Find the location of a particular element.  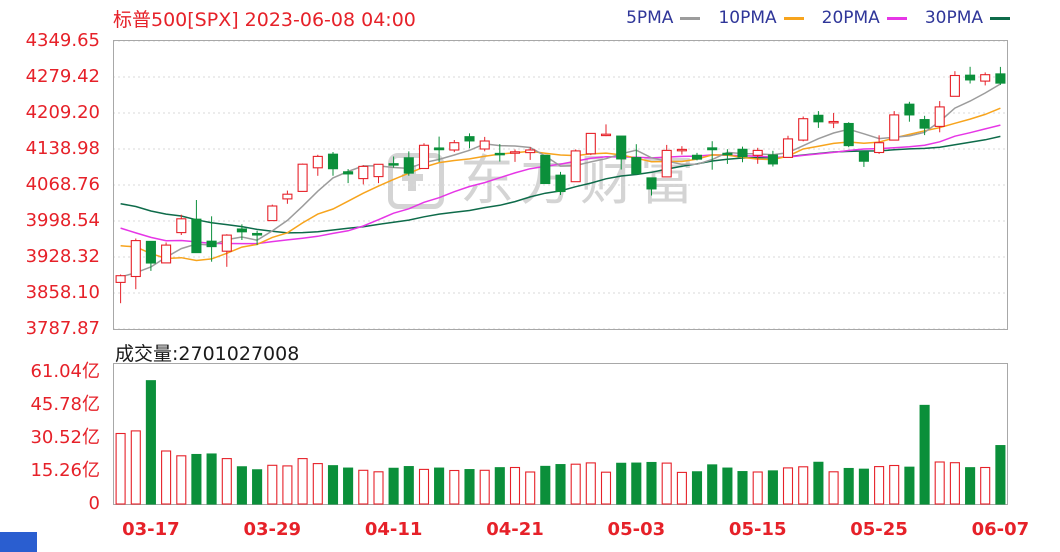

x-axis-label: 05-25 is located at coordinates (879, 529).